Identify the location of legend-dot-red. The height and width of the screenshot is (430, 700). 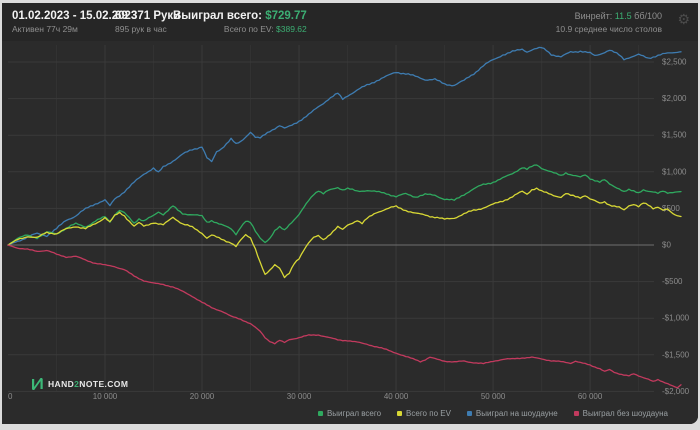
(576, 413).